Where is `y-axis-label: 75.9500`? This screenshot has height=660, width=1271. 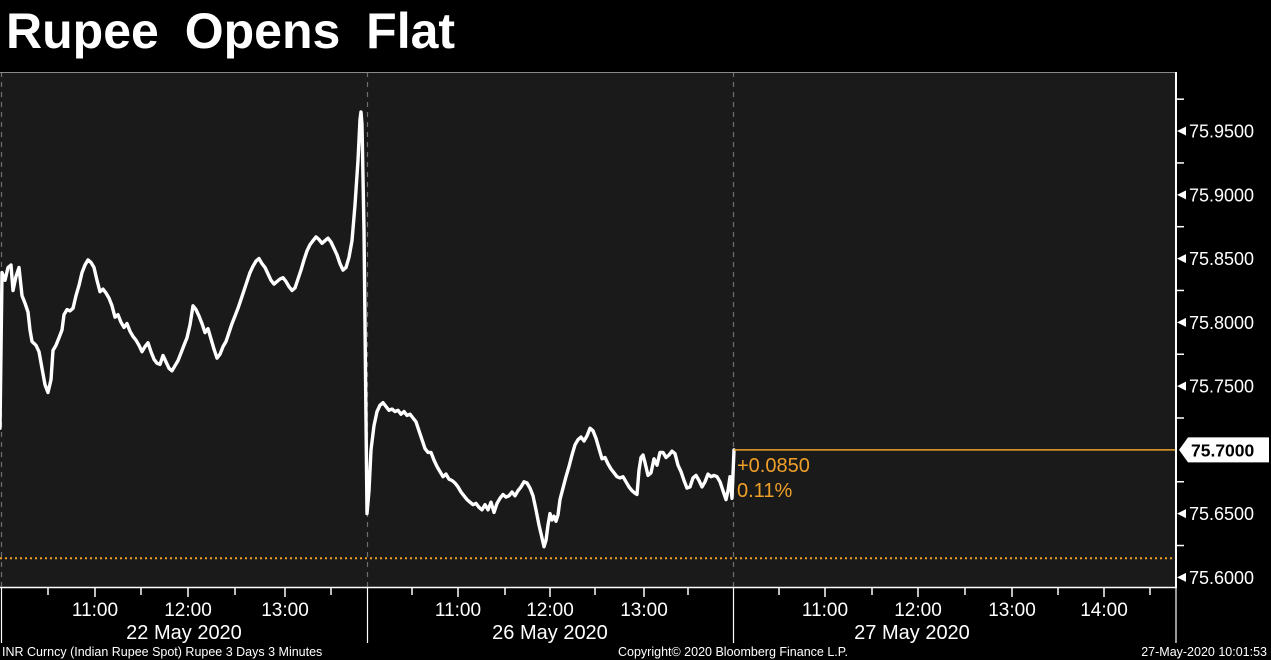
y-axis-label: 75.9500 is located at coordinates (1221, 132).